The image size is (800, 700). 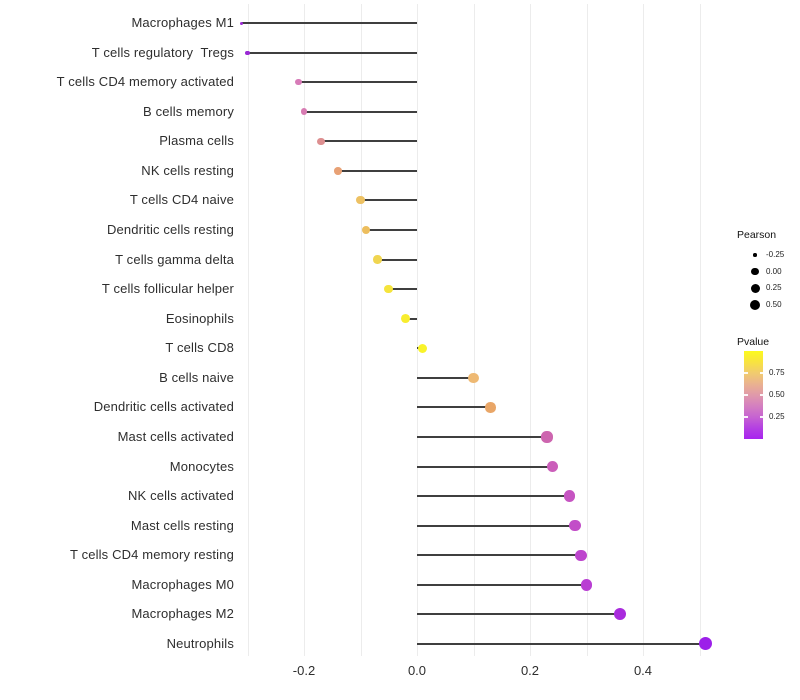 I want to click on y-axis-label: T cells CD8, so click(x=199, y=348).